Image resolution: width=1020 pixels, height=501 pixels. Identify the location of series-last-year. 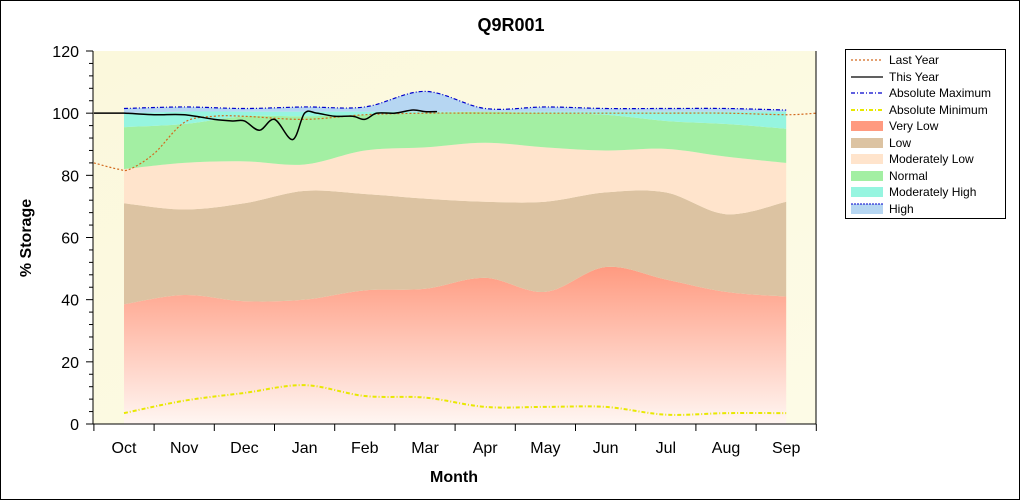
(455, 142).